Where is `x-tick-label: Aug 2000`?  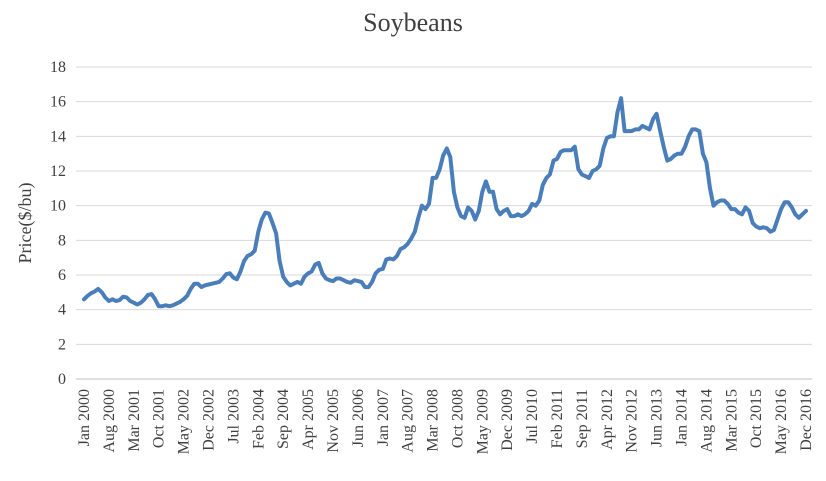 x-tick-label: Aug 2000 is located at coordinates (109, 421).